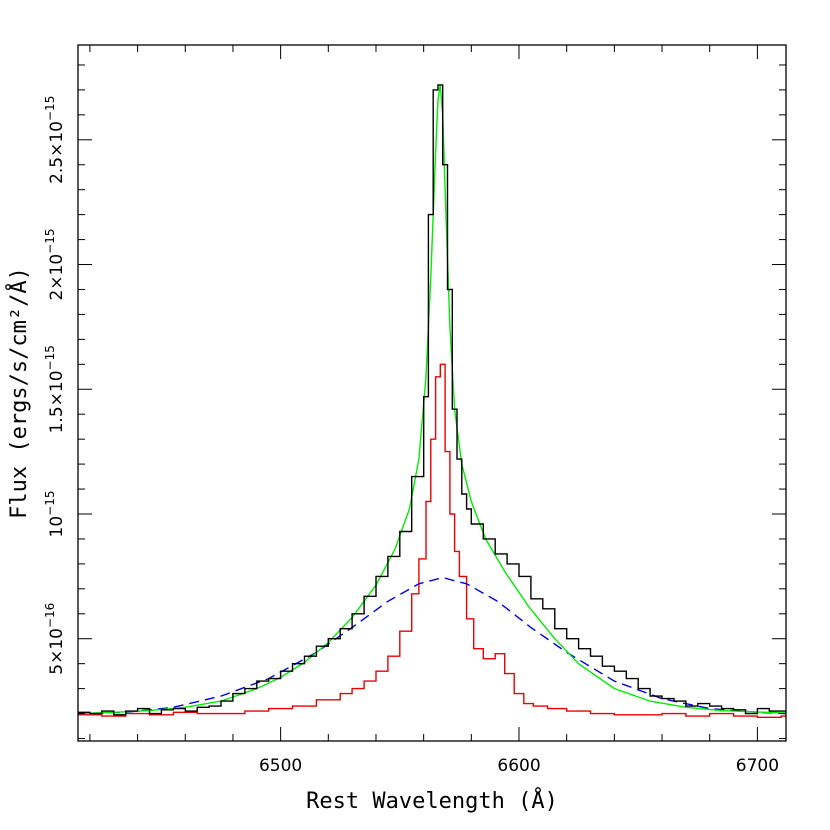  I want to click on y-tick-label: 5×10−16, so click(55, 639).